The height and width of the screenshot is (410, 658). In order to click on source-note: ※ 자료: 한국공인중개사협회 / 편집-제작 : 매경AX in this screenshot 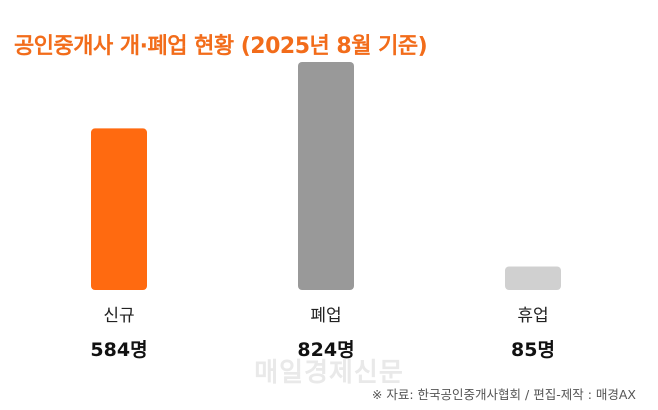, I will do `click(503, 394)`.